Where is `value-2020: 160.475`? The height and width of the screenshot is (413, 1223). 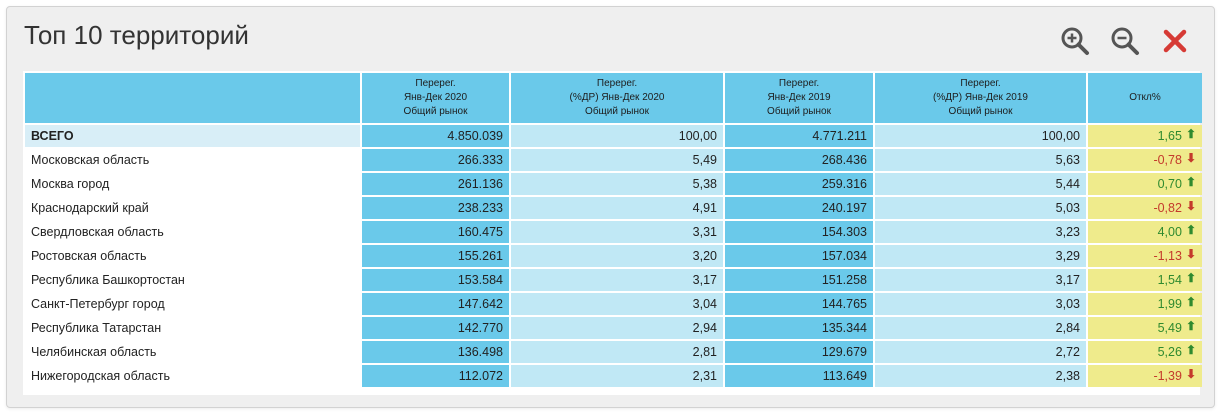 value-2020: 160.475 is located at coordinates (435, 232).